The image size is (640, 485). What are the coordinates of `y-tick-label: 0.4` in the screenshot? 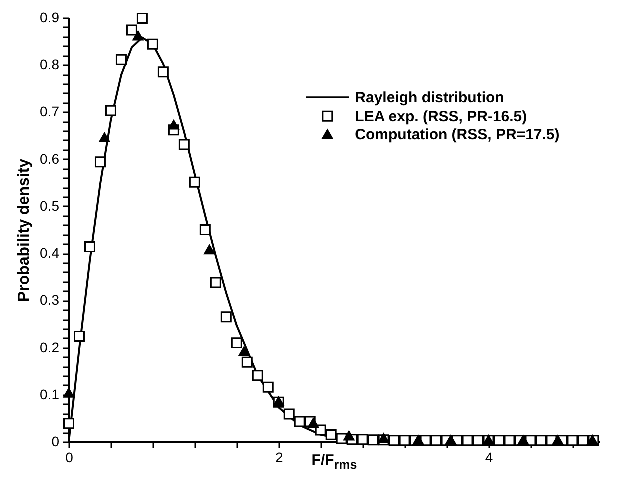 It's located at (50, 253).